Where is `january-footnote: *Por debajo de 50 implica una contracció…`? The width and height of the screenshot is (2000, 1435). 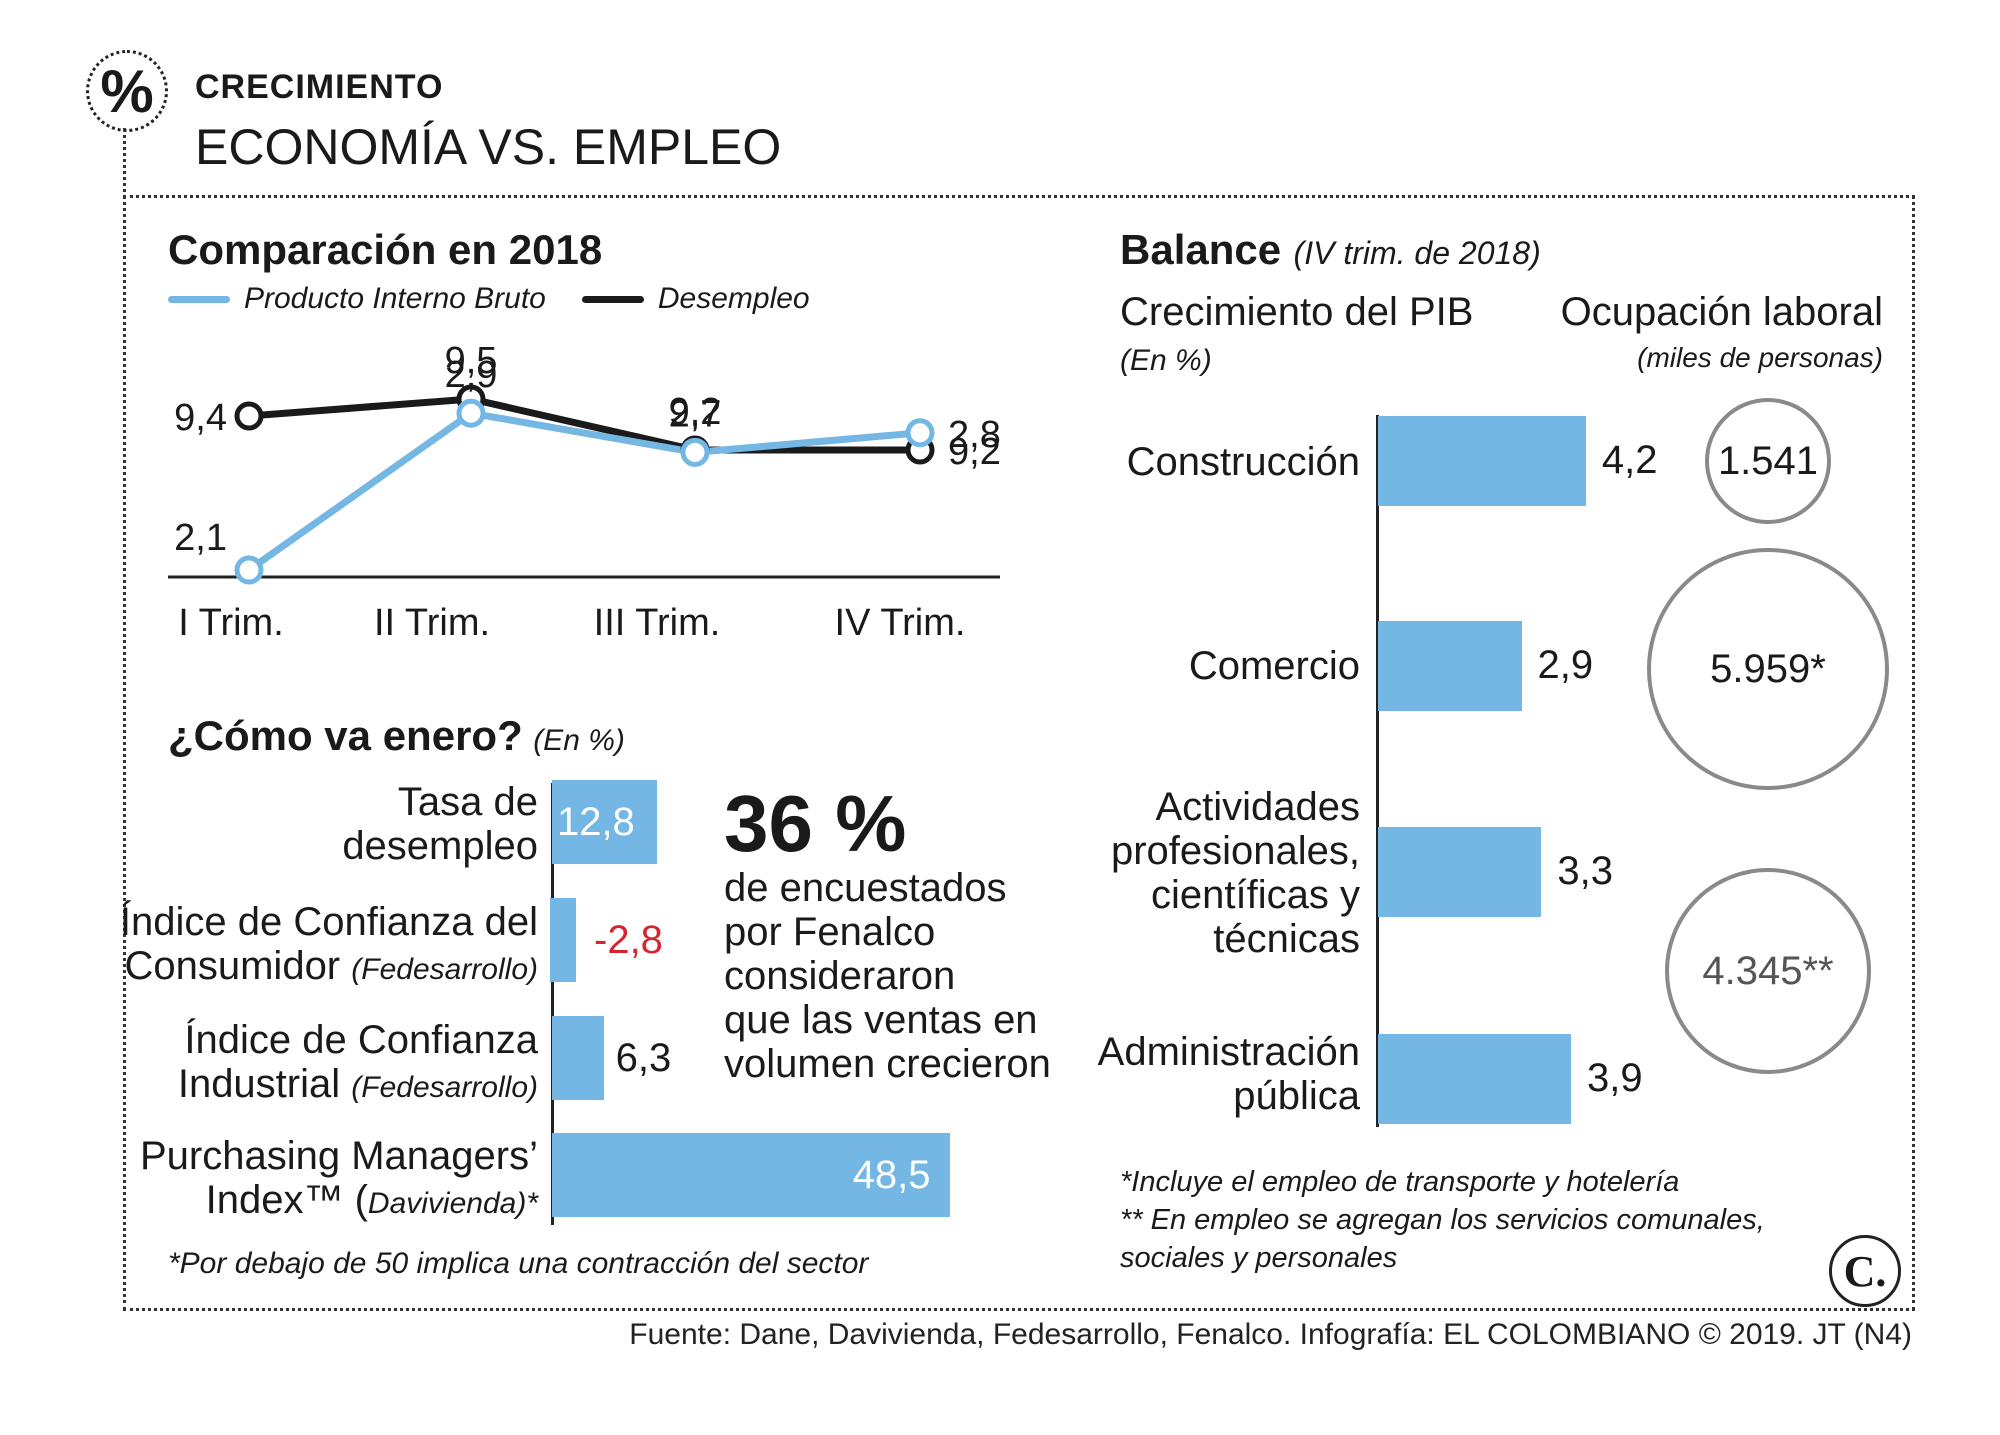
january-footnote: *Por debajo de 50 implica una contracció… is located at coordinates (518, 1263).